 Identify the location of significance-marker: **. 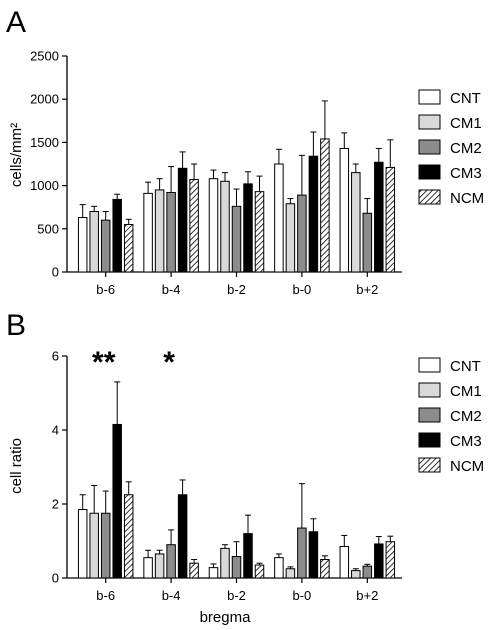
(104, 362).